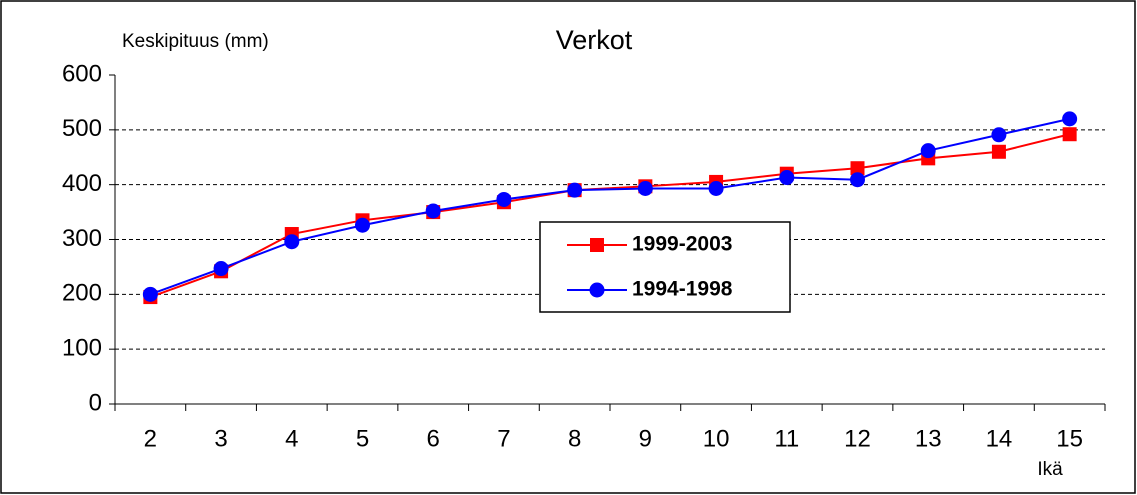 The image size is (1137, 495). Describe the element at coordinates (82, 128) in the screenshot. I see `y-tick-label: 500` at that location.